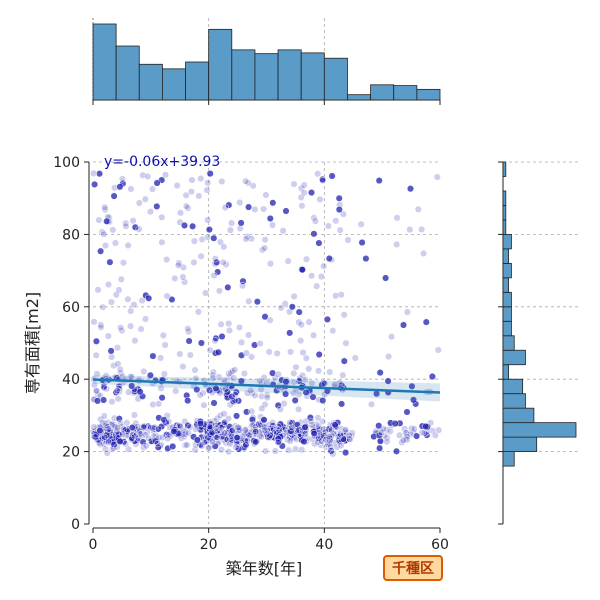  Describe the element at coordinates (266, 388) in the screenshot. I see `regression-group` at that location.